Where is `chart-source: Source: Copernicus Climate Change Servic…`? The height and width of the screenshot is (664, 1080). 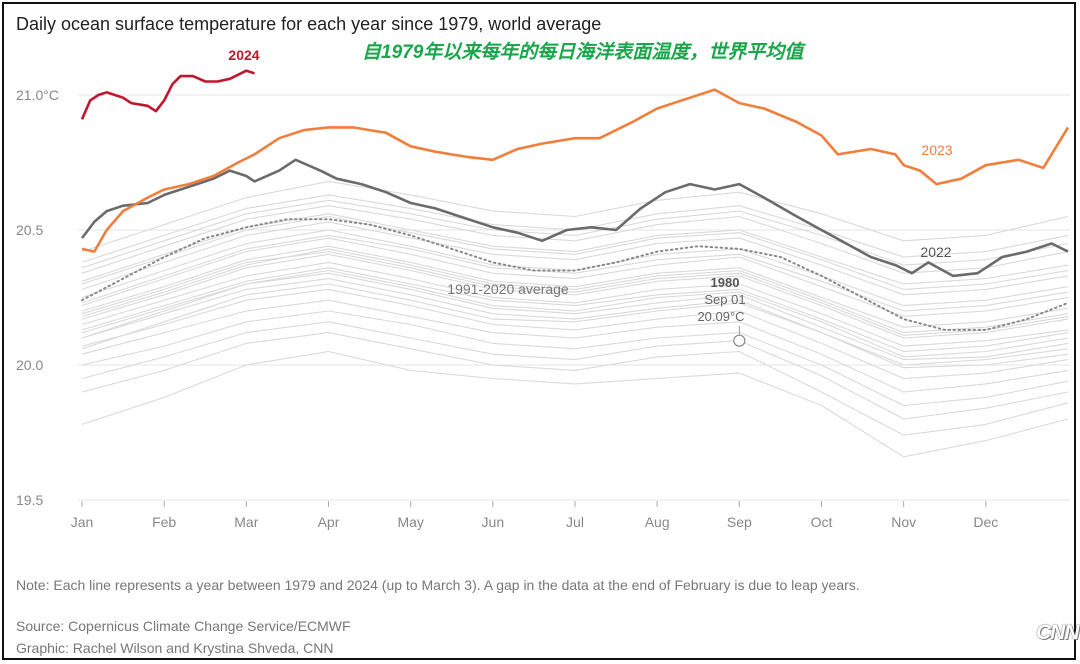 chart-source: Source: Copernicus Climate Change Servic… is located at coordinates (183, 626).